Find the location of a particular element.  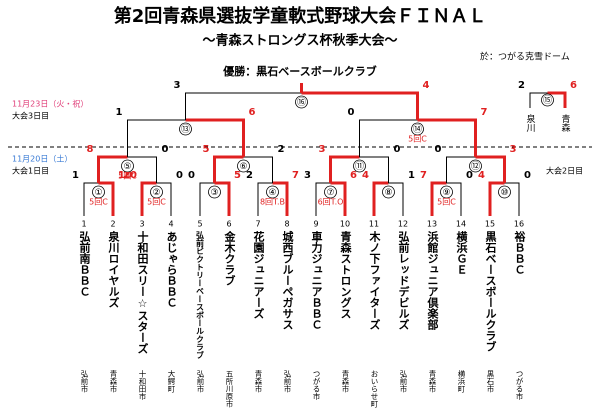

team-number: 5 is located at coordinates (199, 224).